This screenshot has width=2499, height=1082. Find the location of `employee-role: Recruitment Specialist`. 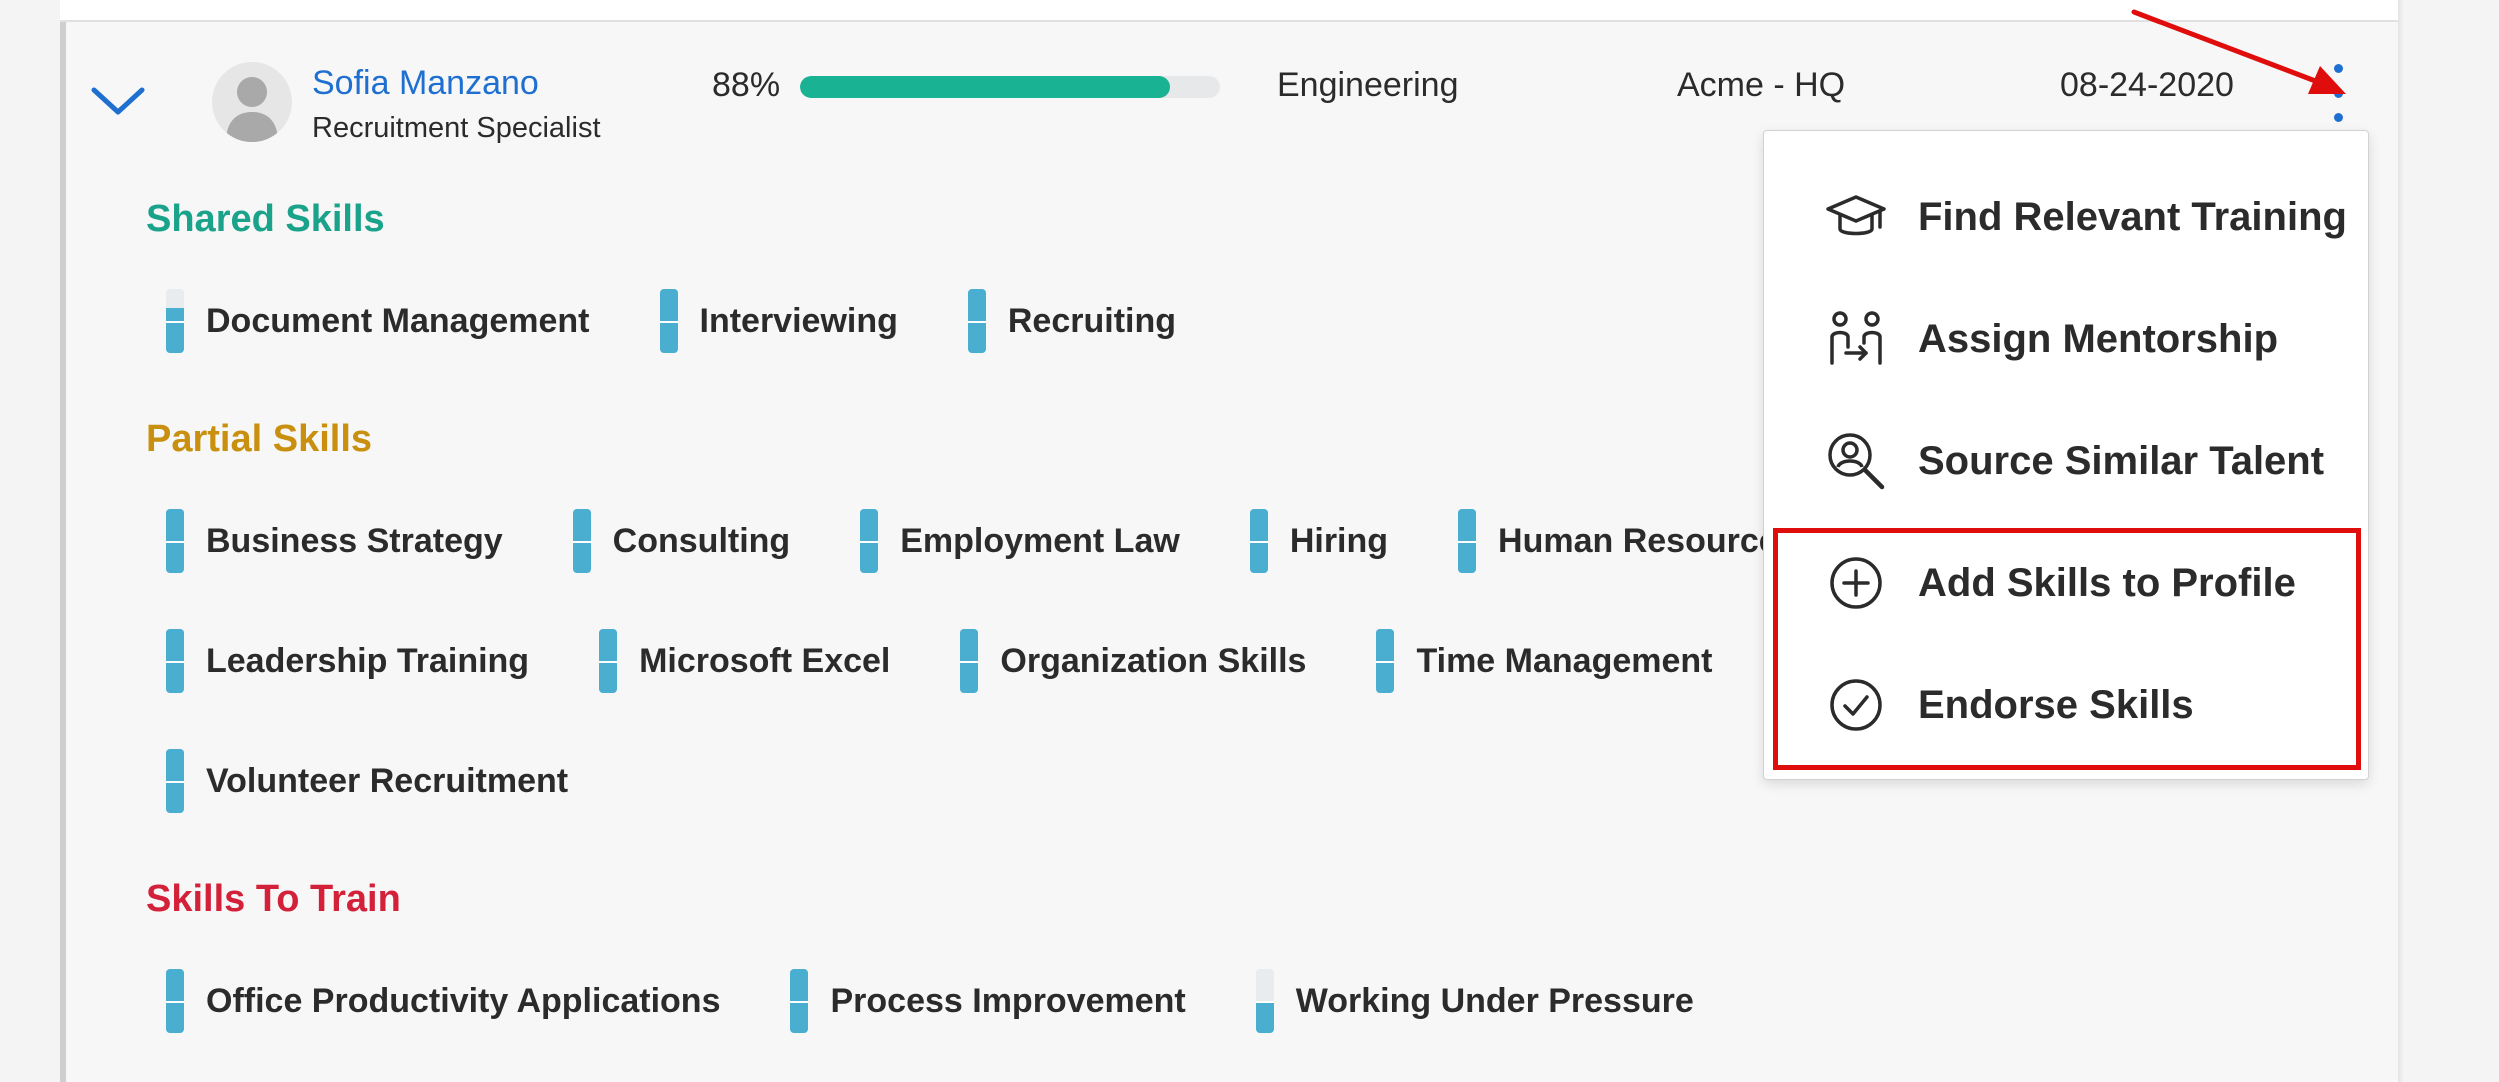

employee-role: Recruitment Specialist is located at coordinates (456, 128).